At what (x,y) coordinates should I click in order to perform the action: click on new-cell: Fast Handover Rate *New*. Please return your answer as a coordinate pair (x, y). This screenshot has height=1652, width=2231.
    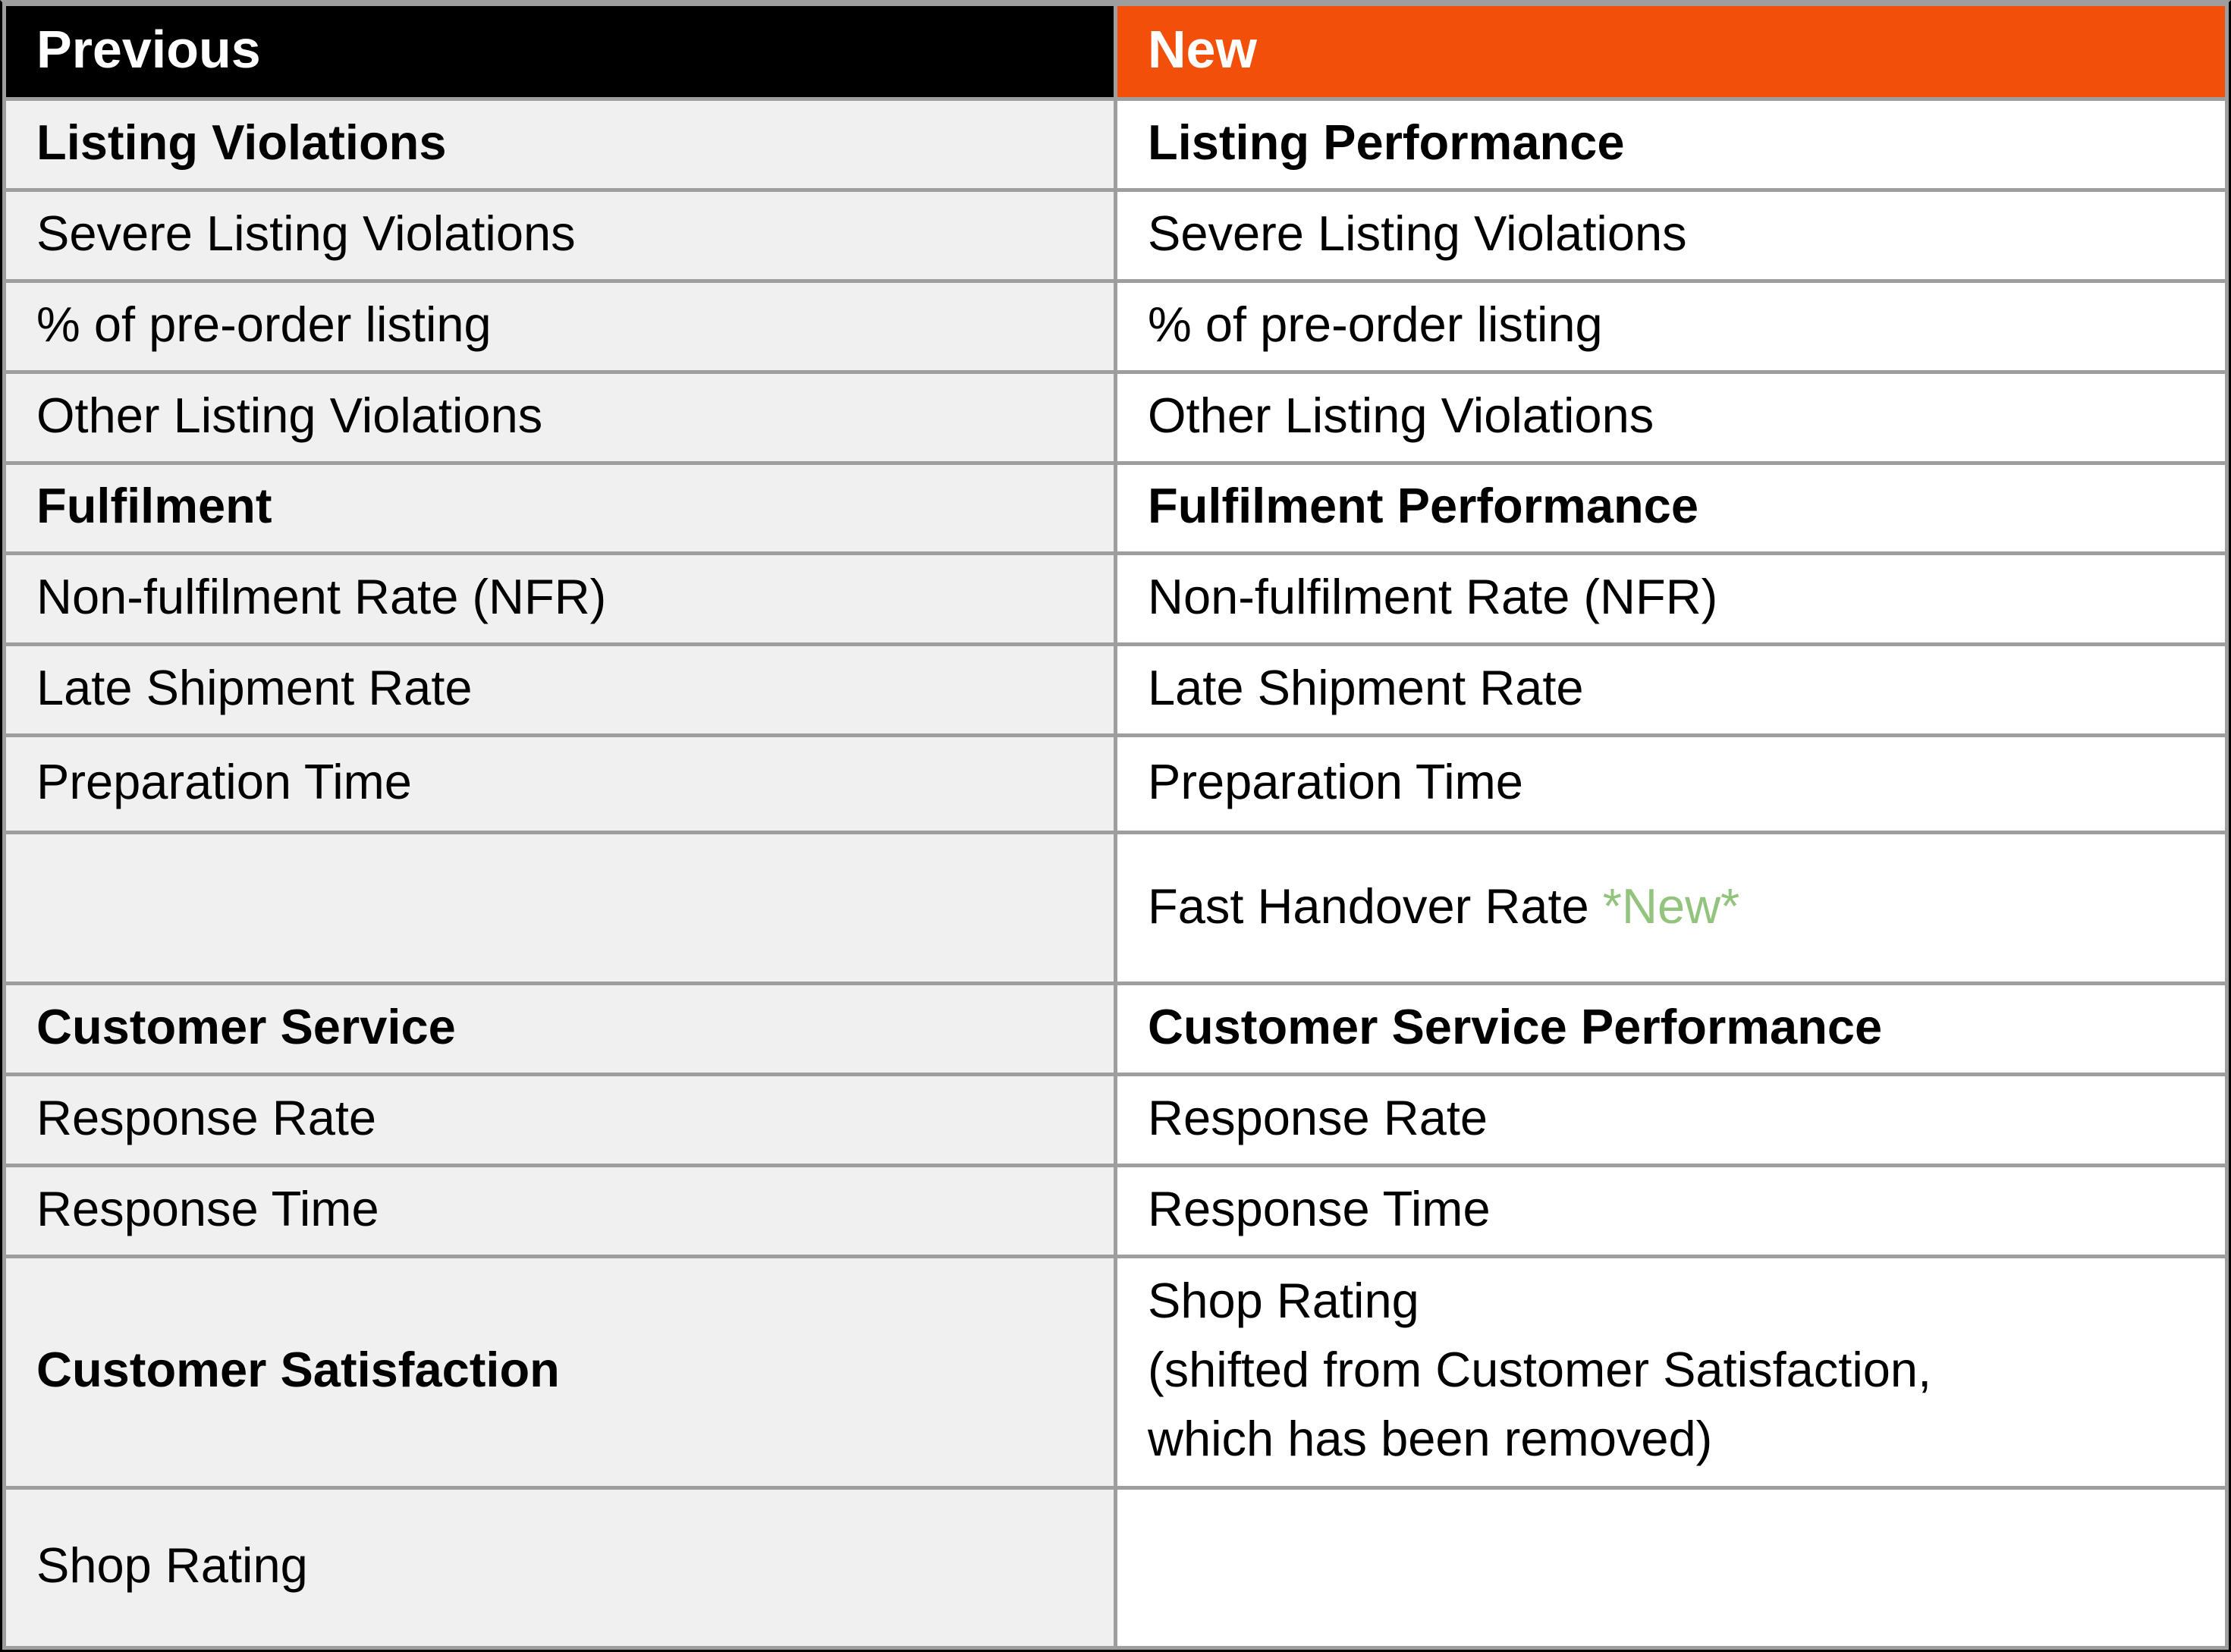
    Looking at the image, I should click on (1671, 909).